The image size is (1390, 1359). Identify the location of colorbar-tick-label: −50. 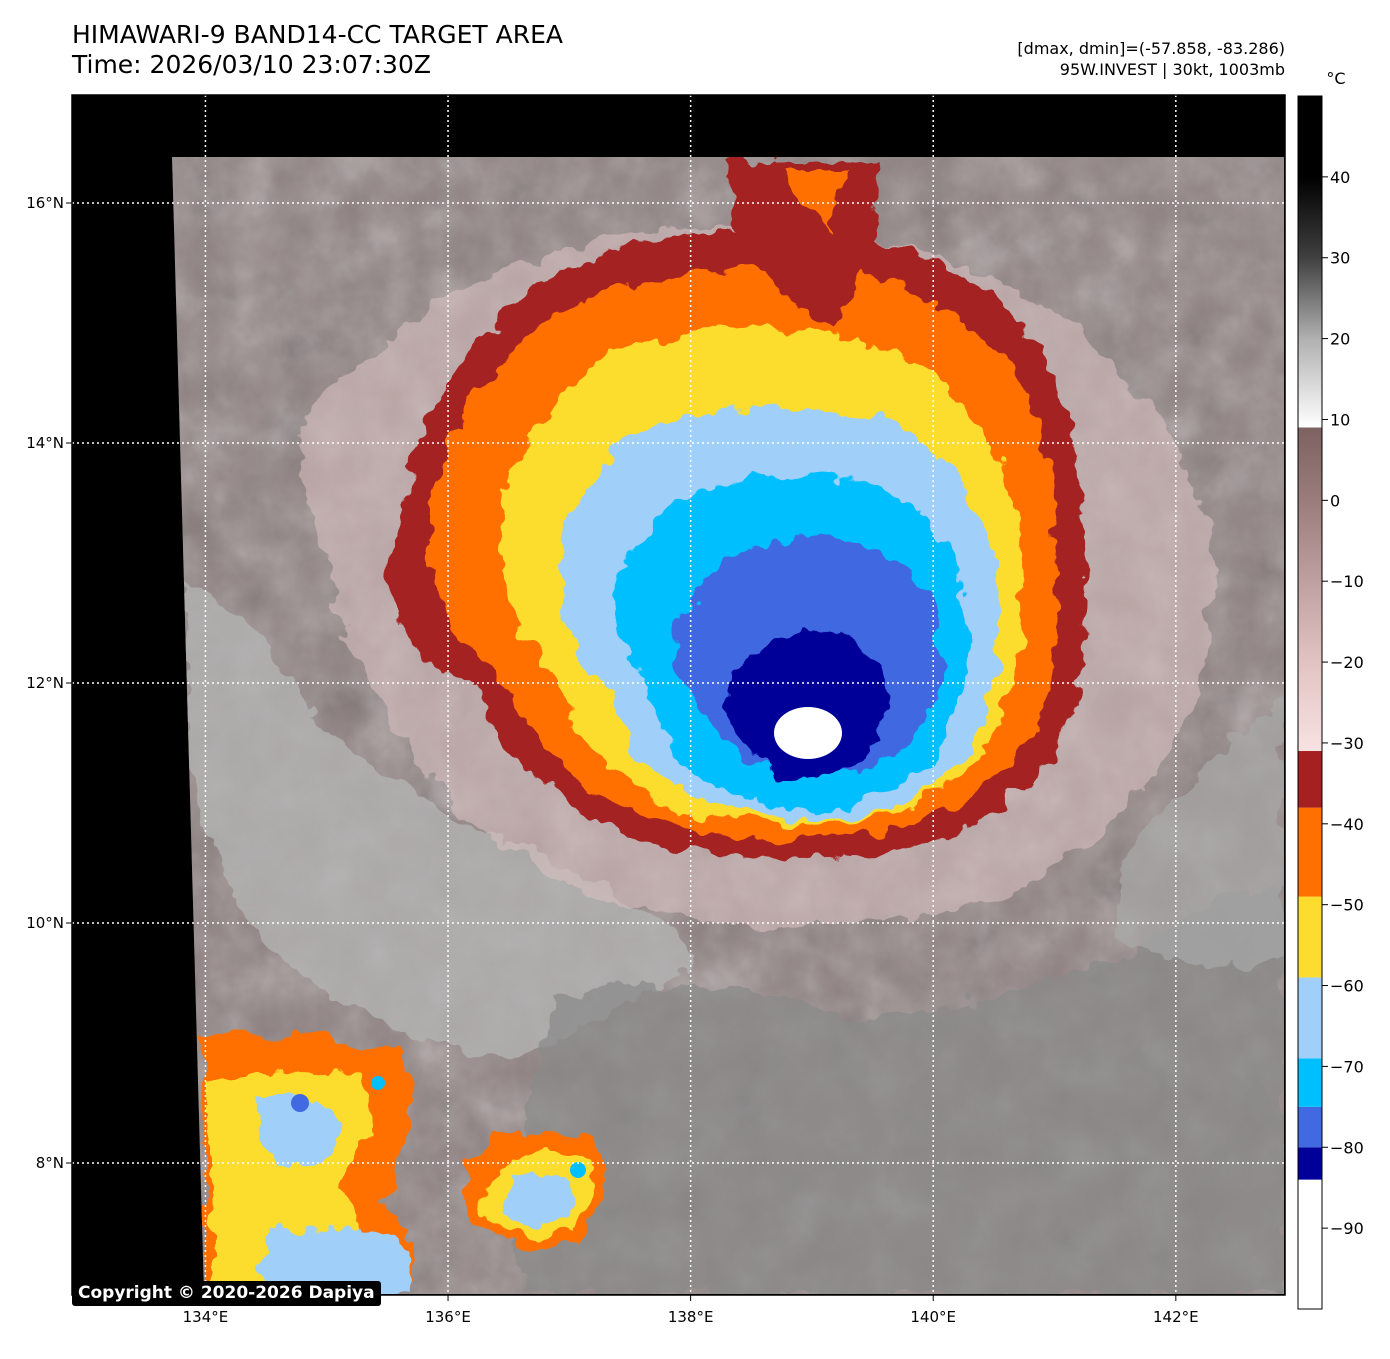
(1347, 905).